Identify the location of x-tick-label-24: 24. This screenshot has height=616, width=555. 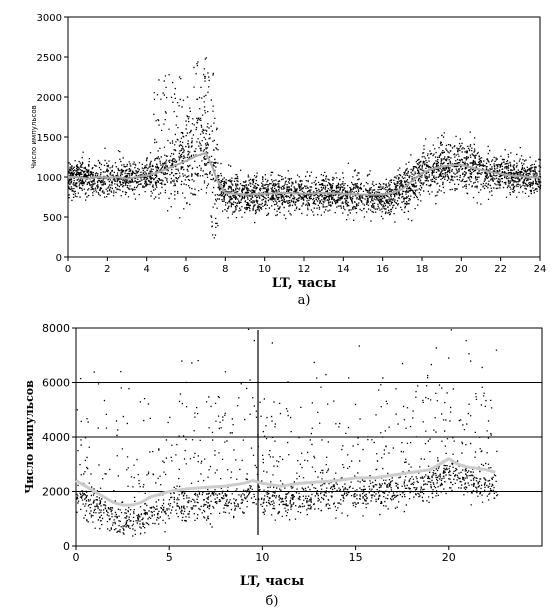
(540, 269).